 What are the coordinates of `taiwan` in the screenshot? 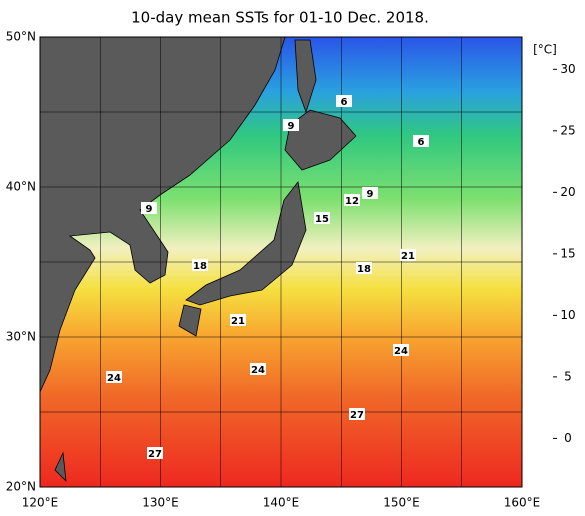 It's located at (60, 467).